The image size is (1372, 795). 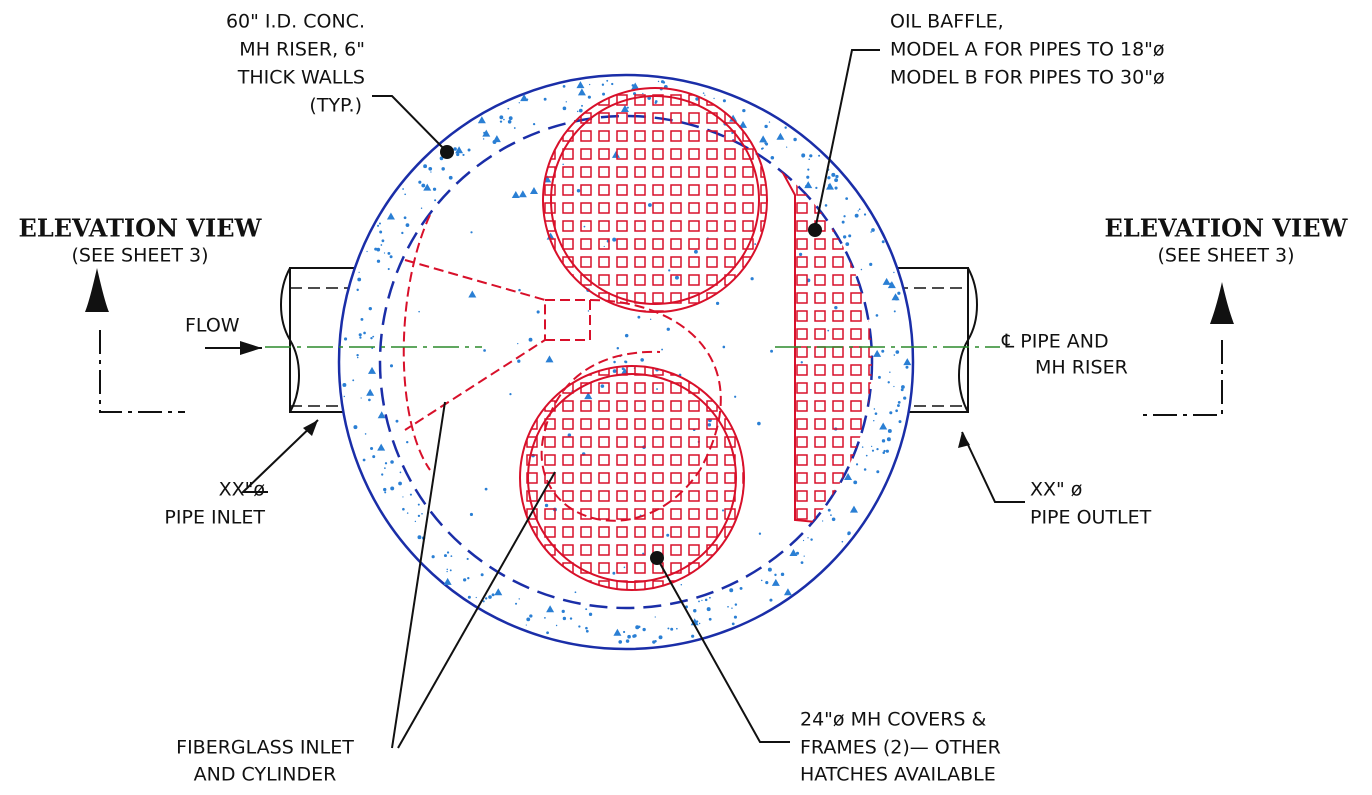 I want to click on label: FRAMES (2)— OTHER, so click(x=900, y=748).